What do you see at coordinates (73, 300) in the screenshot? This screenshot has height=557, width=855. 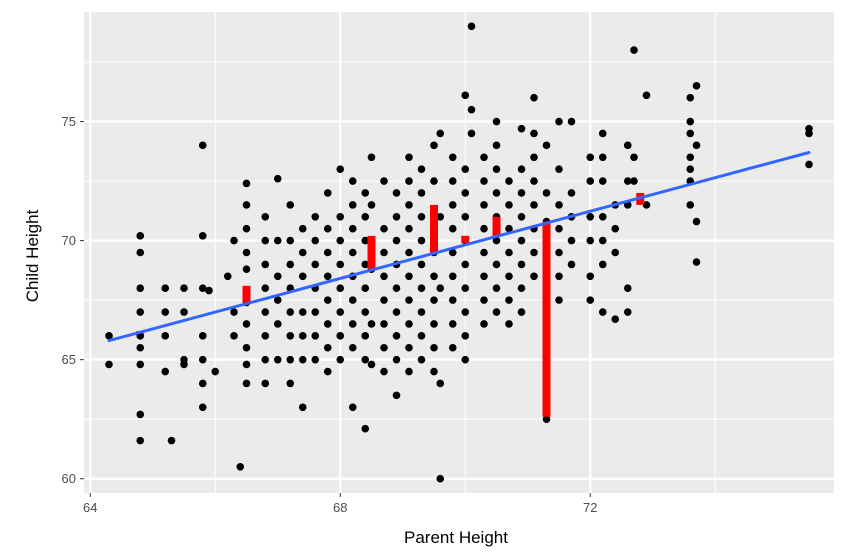 I see `y-axis: 60 65 70 75` at bounding box center [73, 300].